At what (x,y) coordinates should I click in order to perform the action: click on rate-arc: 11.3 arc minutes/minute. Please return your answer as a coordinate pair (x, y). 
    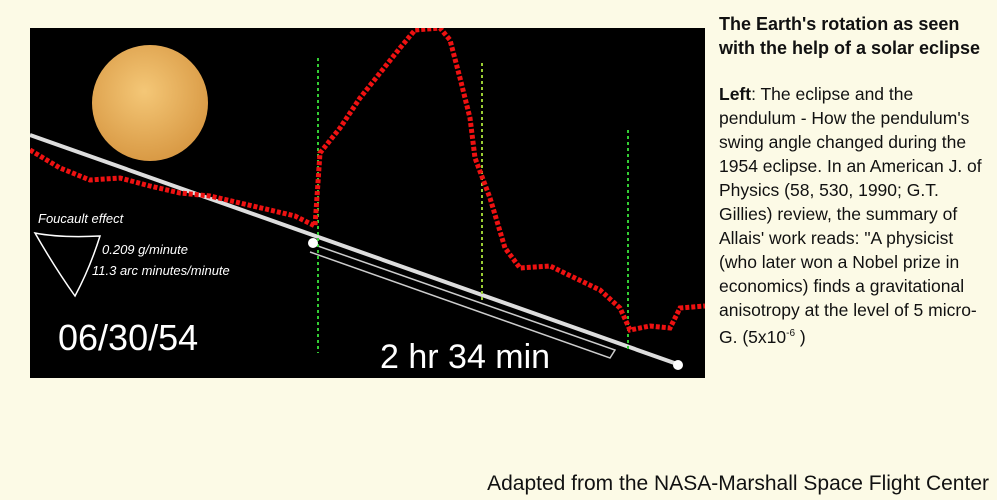
    Looking at the image, I should click on (161, 270).